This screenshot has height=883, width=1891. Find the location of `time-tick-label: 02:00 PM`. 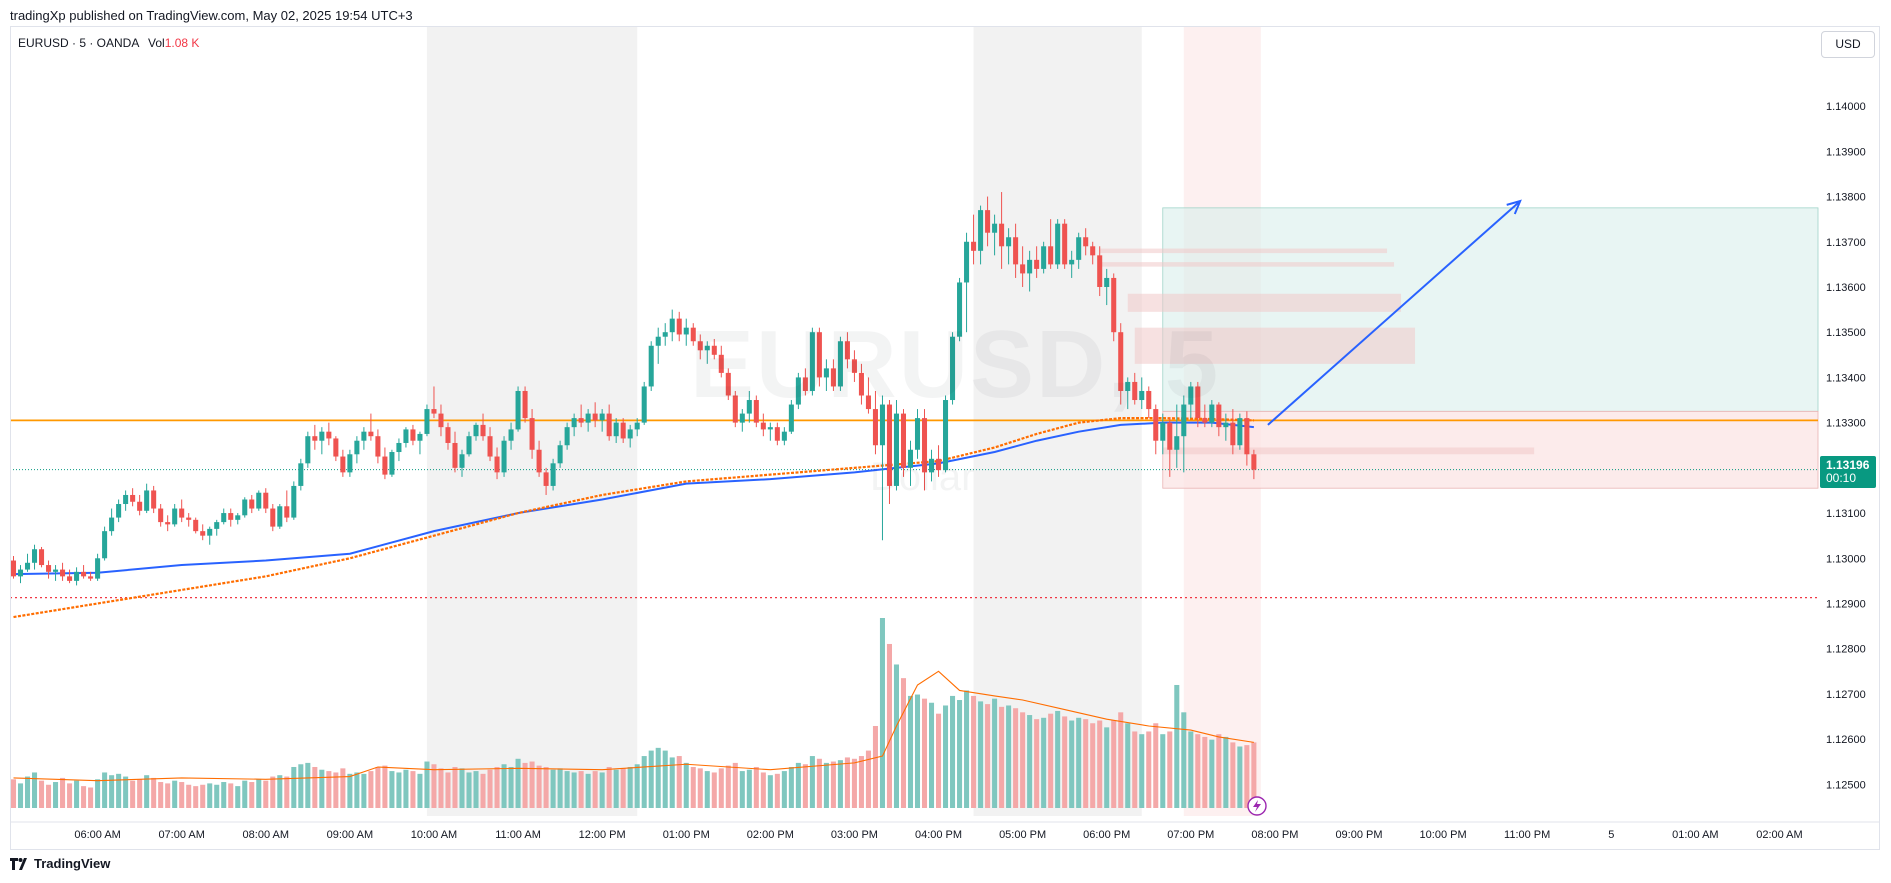

time-tick-label: 02:00 PM is located at coordinates (770, 835).